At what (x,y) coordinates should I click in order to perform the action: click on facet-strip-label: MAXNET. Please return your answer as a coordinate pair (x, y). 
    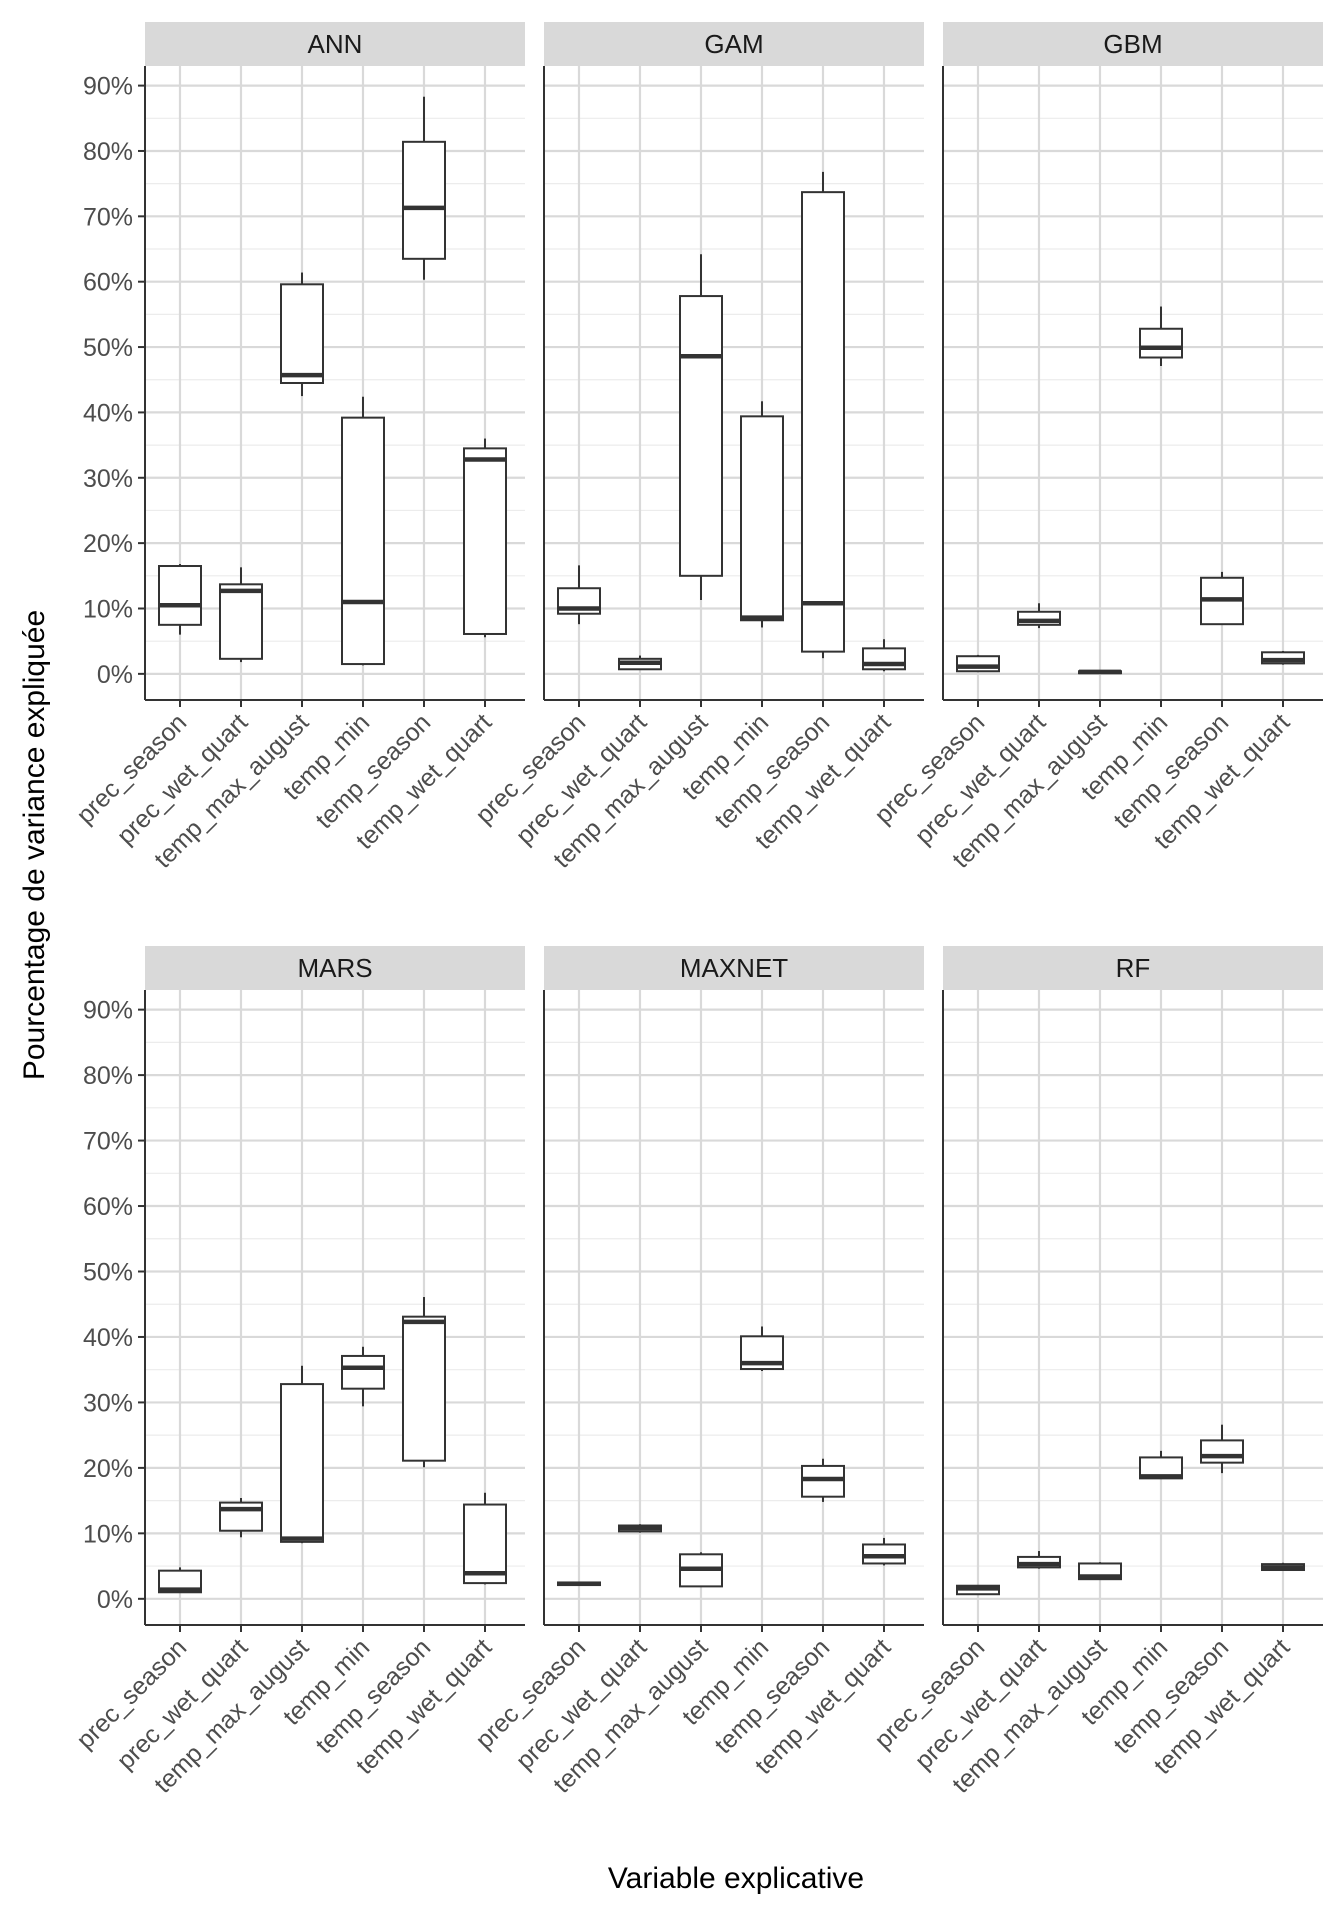
    Looking at the image, I should click on (734, 968).